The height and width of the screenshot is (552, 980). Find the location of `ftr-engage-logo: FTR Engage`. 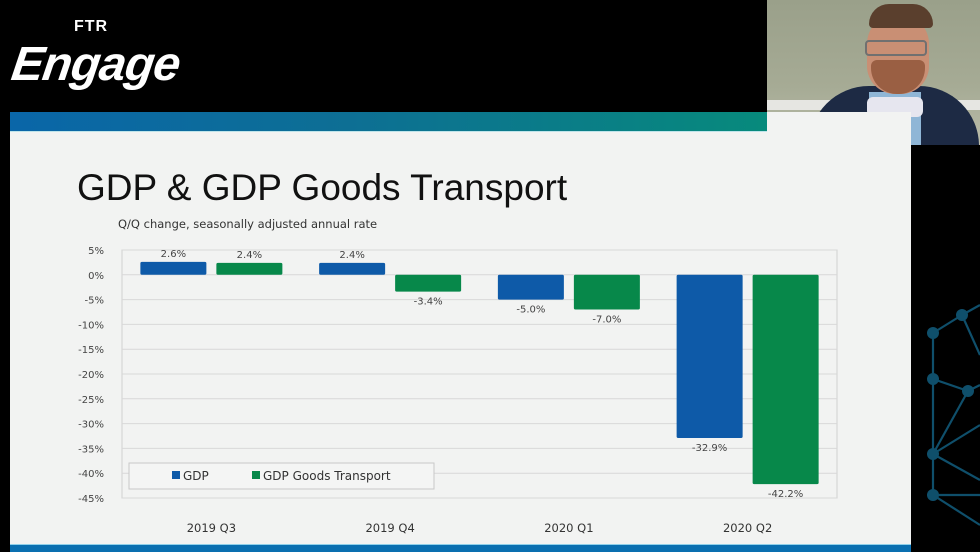

ftr-engage-logo: FTR Engage is located at coordinates (124, 58).